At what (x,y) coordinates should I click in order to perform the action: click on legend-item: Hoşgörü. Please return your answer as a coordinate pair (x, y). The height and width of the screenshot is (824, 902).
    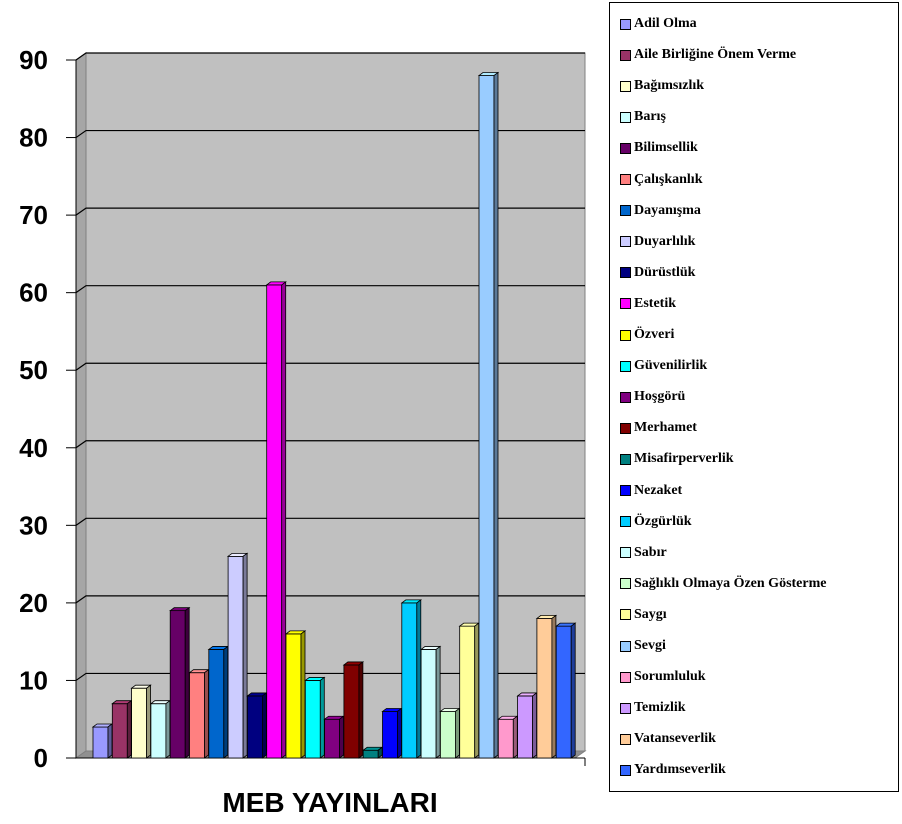
    Looking at the image, I should click on (652, 397).